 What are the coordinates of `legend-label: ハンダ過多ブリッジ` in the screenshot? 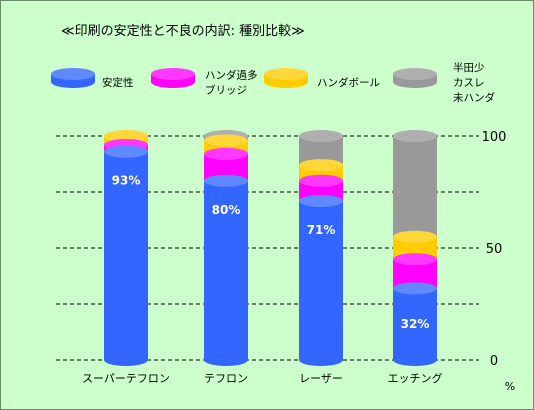 It's located at (231, 83).